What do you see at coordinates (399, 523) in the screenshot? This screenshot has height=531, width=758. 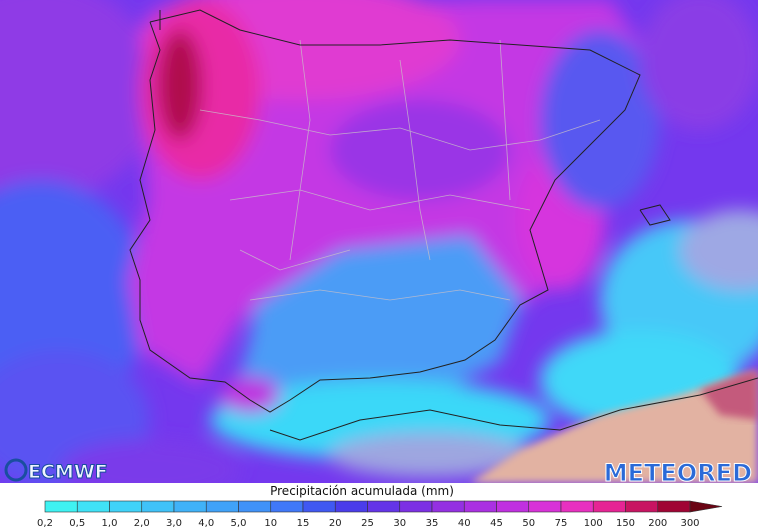 I see `legend-label: 30` at bounding box center [399, 523].